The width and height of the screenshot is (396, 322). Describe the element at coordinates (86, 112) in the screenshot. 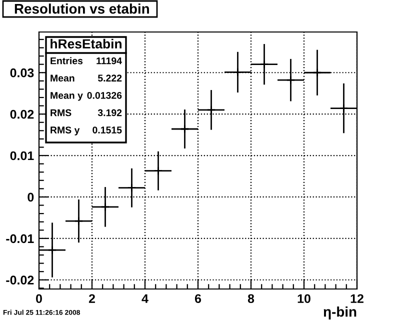

I see `text: RMS 3.192` at that location.